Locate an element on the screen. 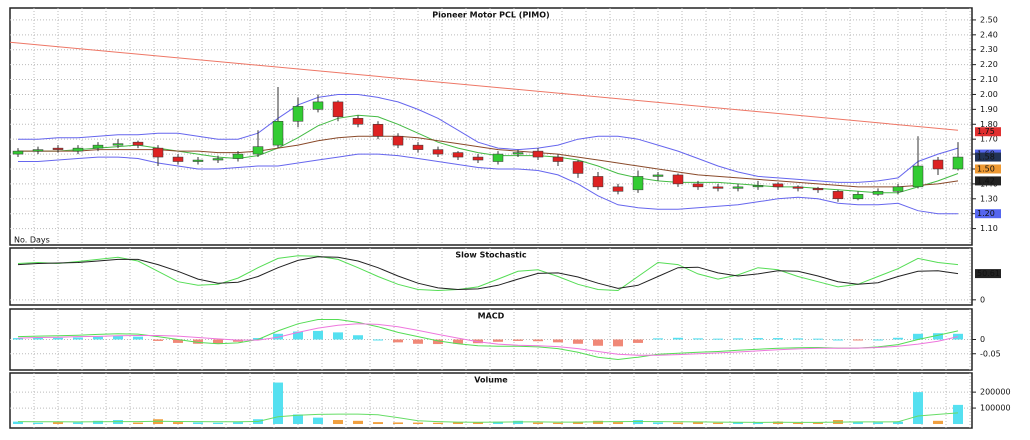  price-marker-label: 50.61 is located at coordinates (988, 273).